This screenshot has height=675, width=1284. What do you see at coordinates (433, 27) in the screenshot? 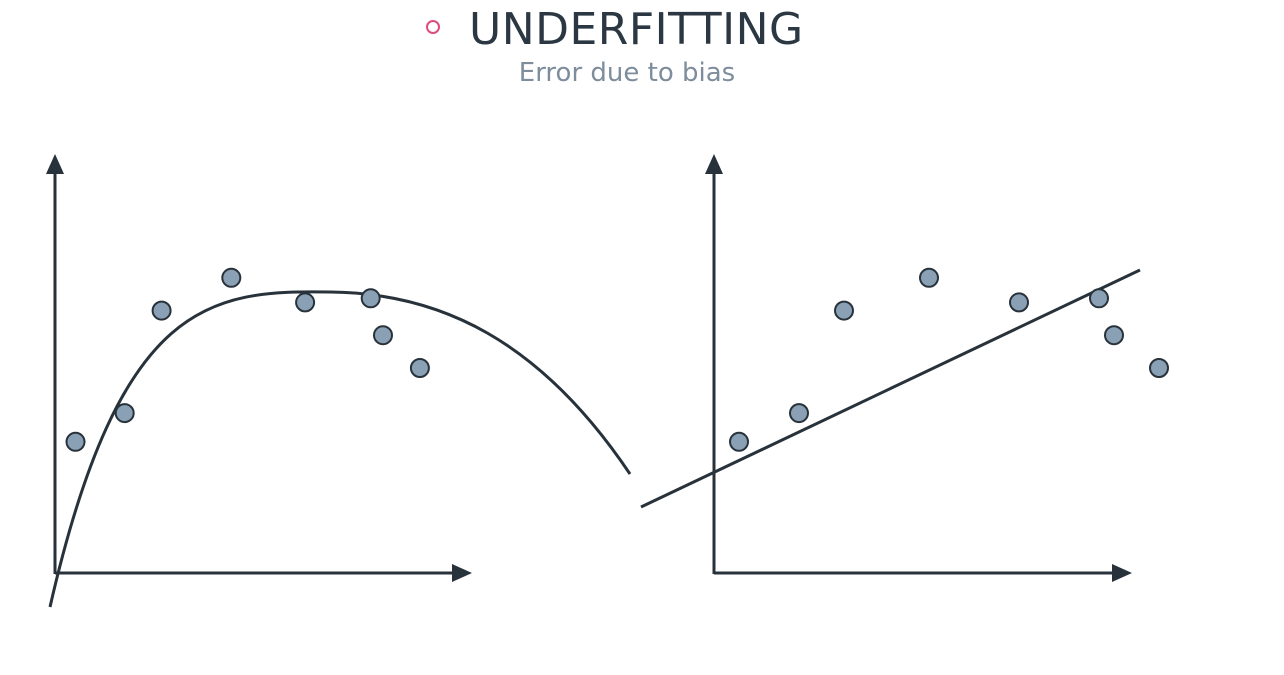
I see `bullet-icon` at bounding box center [433, 27].